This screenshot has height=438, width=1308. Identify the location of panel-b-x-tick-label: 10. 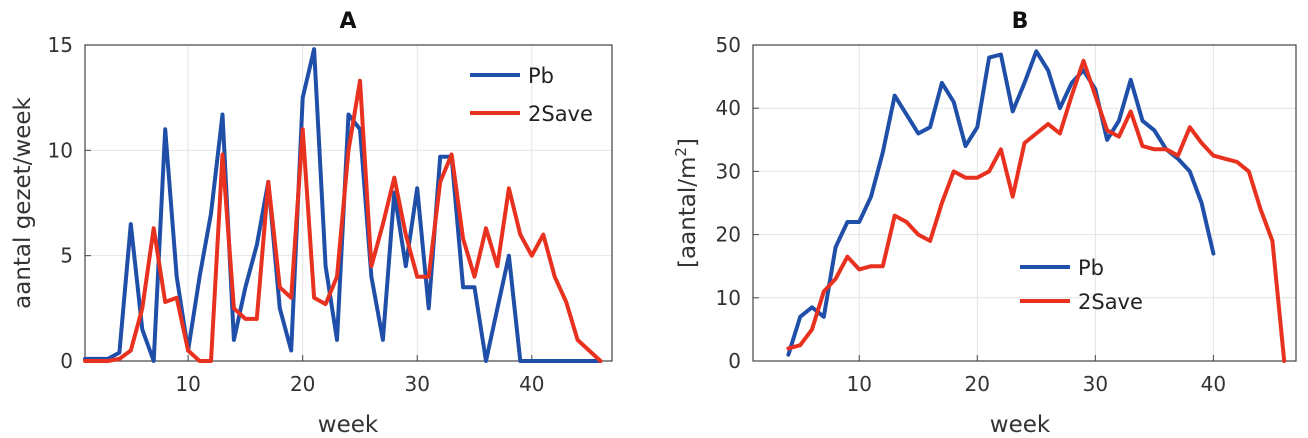
(859, 384).